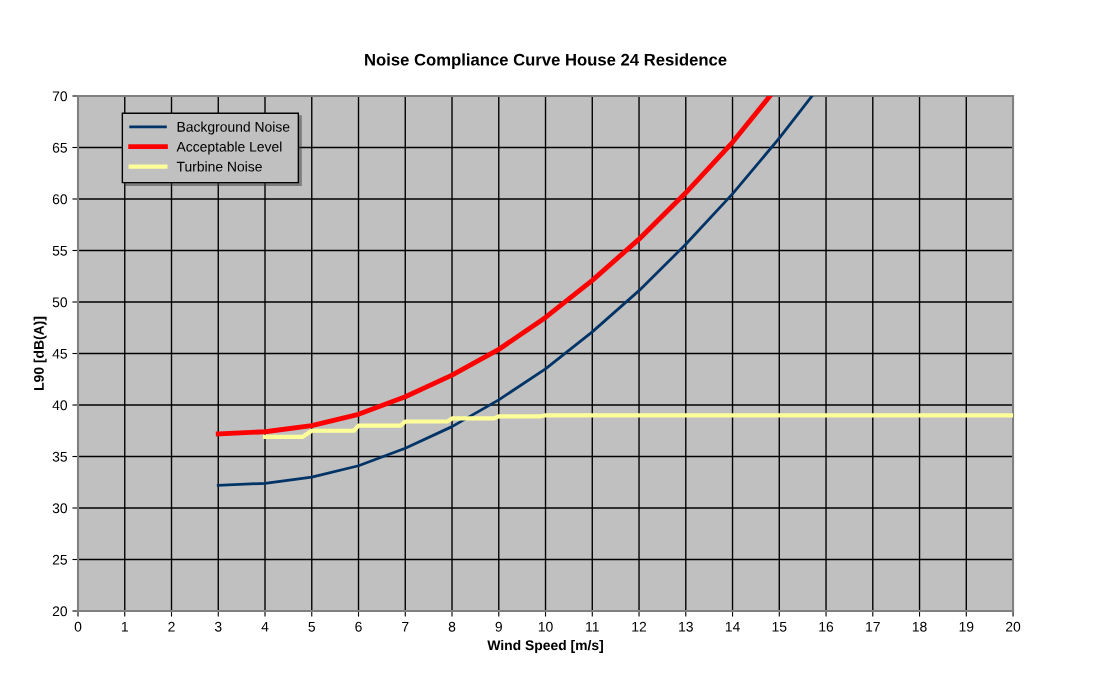  I want to click on line-series, so click(638, 426).